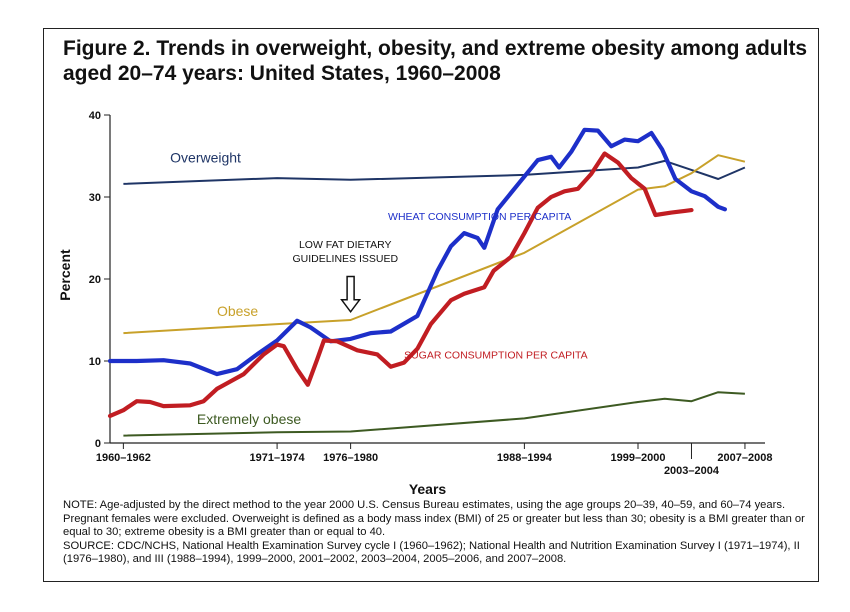 The height and width of the screenshot is (612, 850). What do you see at coordinates (479, 217) in the screenshot?
I see `overlay-label: WHEAT CONSUMPTION PER CAPITA` at bounding box center [479, 217].